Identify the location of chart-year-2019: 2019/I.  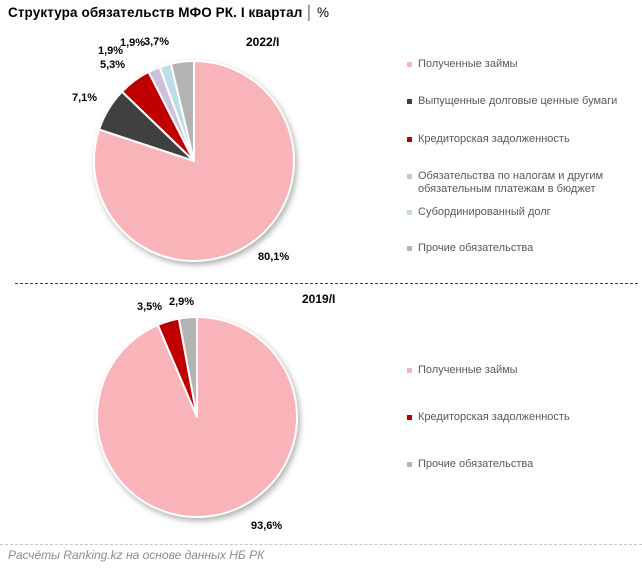
(319, 299).